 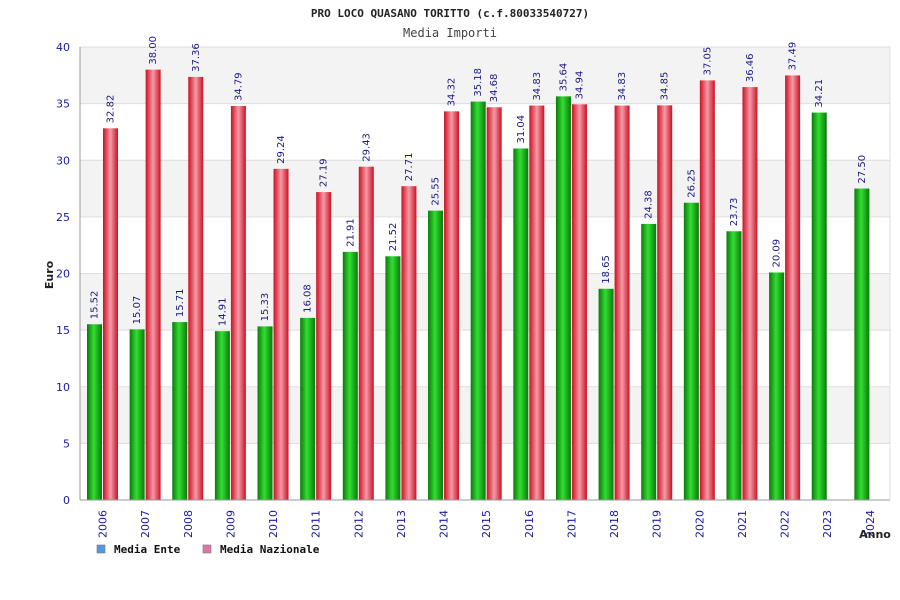 I want to click on data-label: 15.52, so click(x=95, y=305).